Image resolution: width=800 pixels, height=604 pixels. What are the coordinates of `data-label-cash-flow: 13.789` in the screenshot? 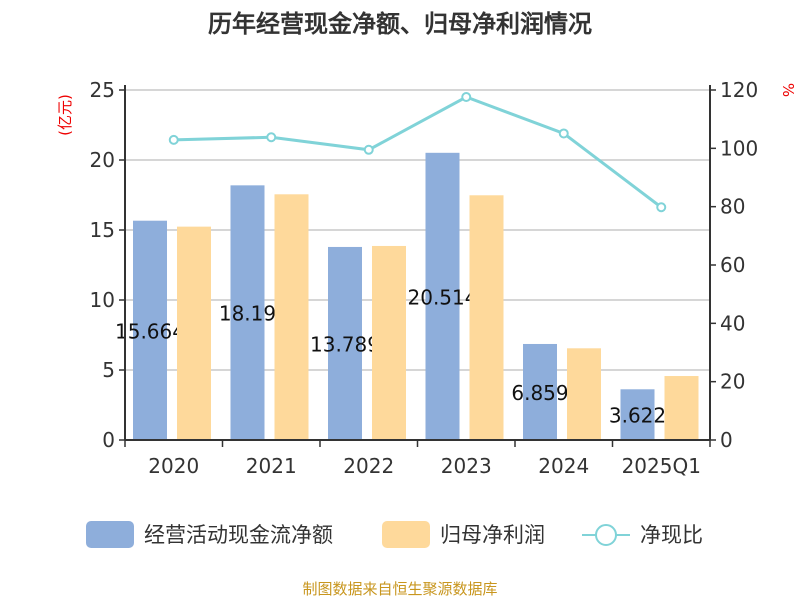 It's located at (345, 344).